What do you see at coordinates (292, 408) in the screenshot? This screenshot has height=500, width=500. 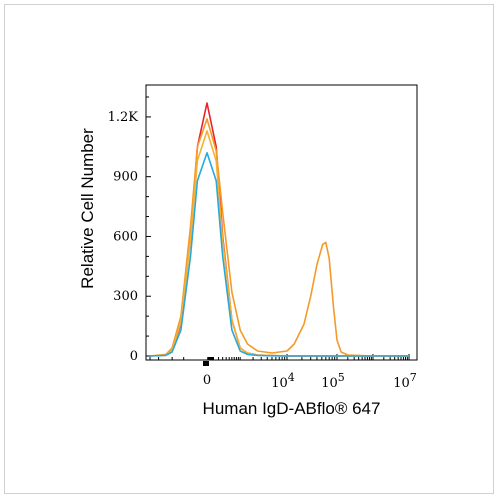 I see `x-axis-label: Human IgD-ABflo® 647` at bounding box center [292, 408].